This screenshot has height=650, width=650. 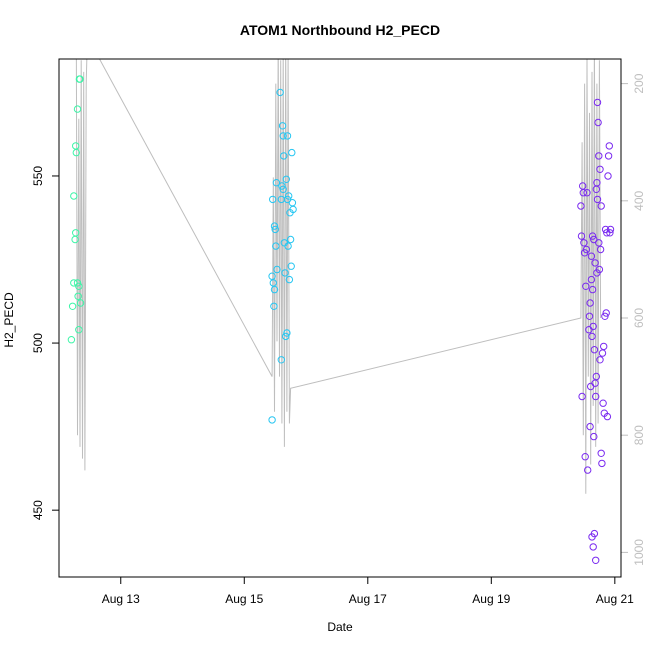 I want to click on x-tick-label: Aug 21, so click(x=615, y=599).